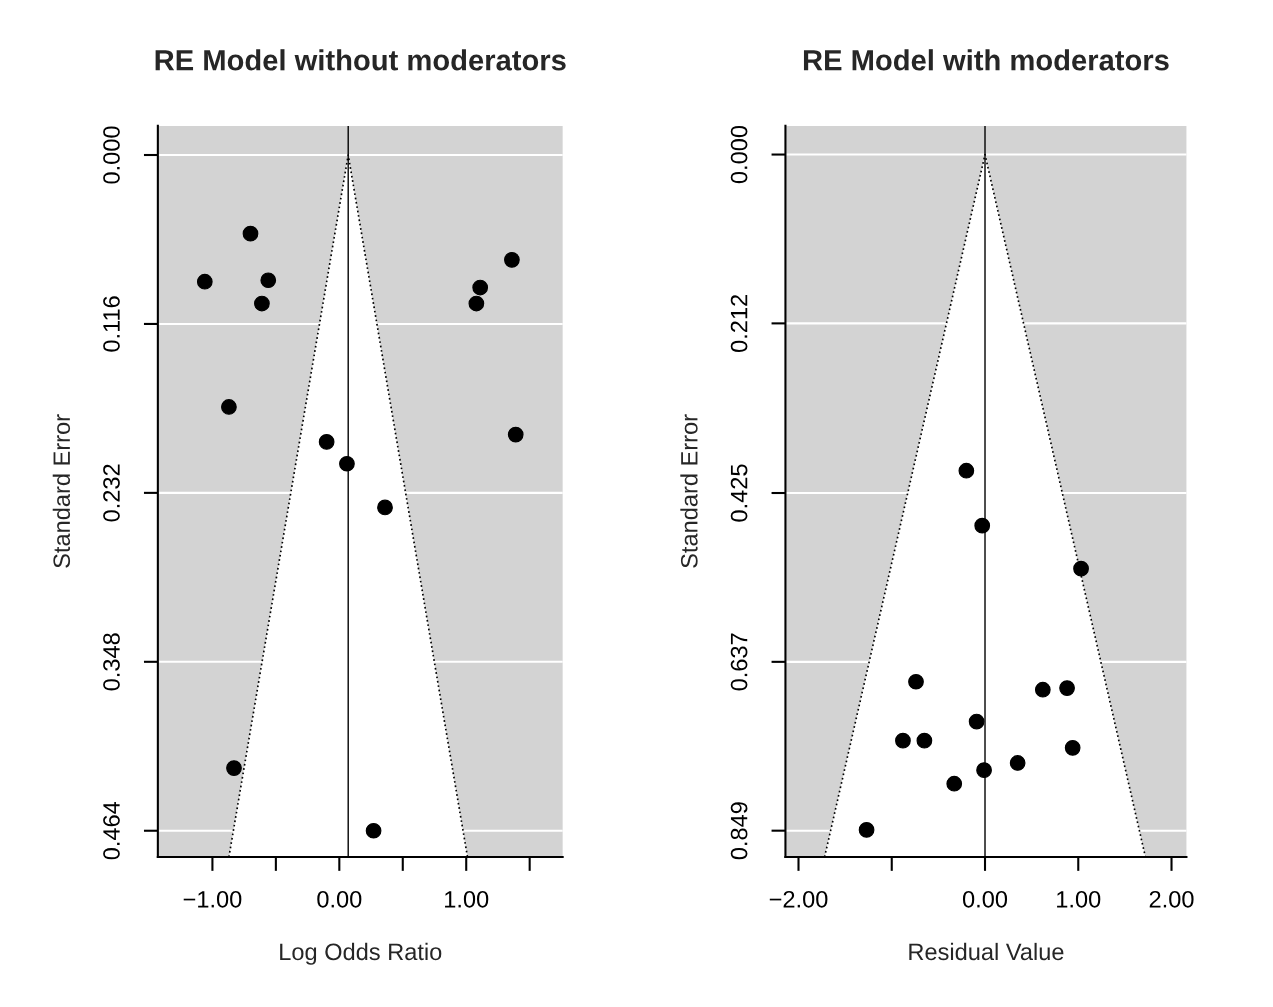 This screenshot has height=1007, width=1273. What do you see at coordinates (212, 899) in the screenshot?
I see `x-tick-label: −1.00` at bounding box center [212, 899].